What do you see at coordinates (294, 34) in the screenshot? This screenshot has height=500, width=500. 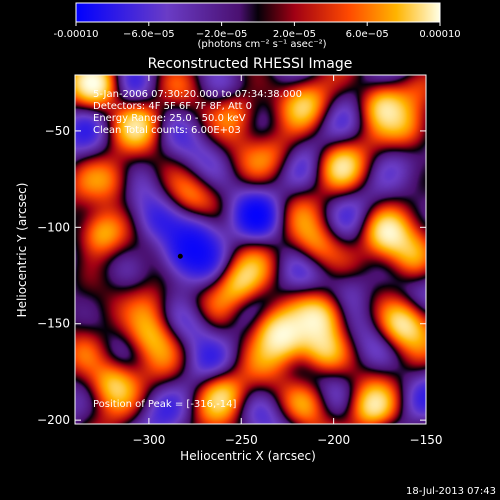 I see `colorbar-tick-label: 2.0e−05` at bounding box center [294, 34].